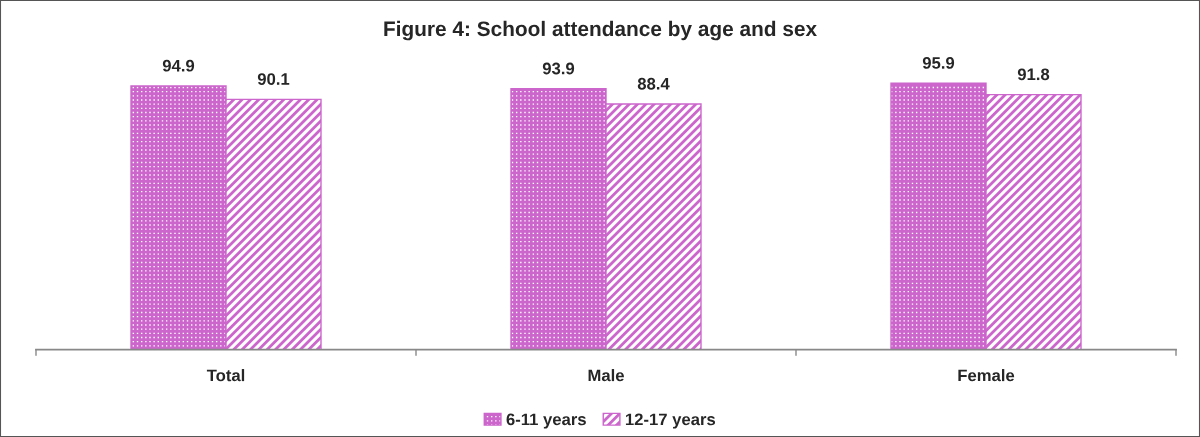  I want to click on data-label: 94.9, so click(178, 65).